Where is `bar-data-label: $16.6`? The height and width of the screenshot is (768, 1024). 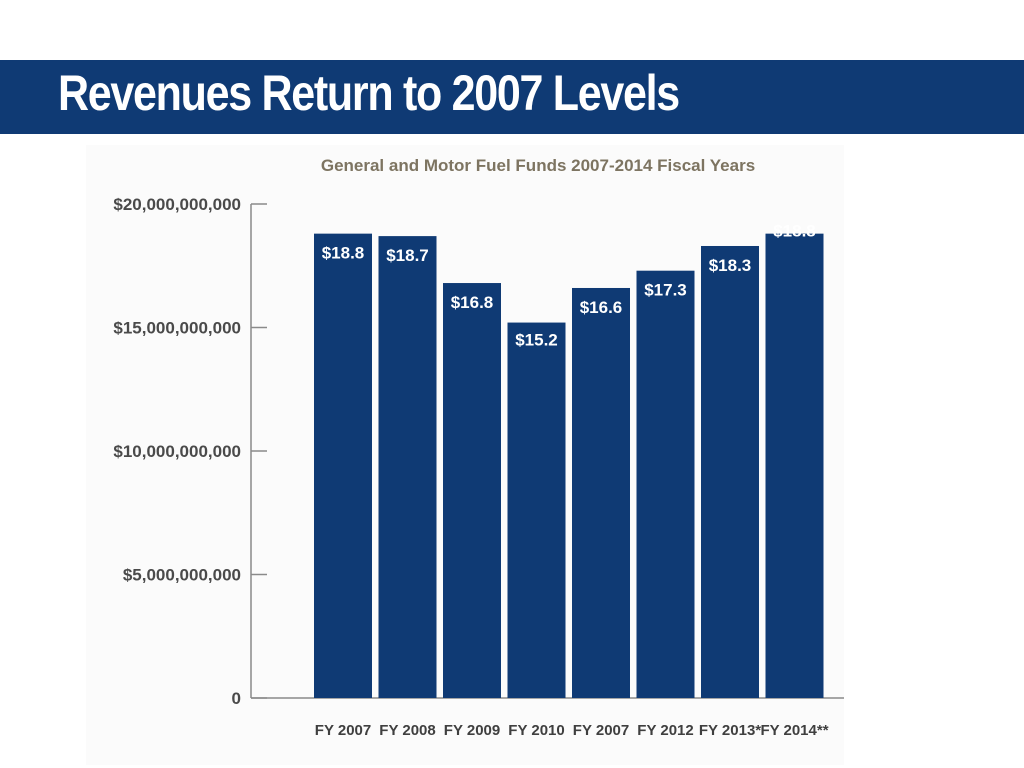
bar-data-label: $16.6 is located at coordinates (601, 307).